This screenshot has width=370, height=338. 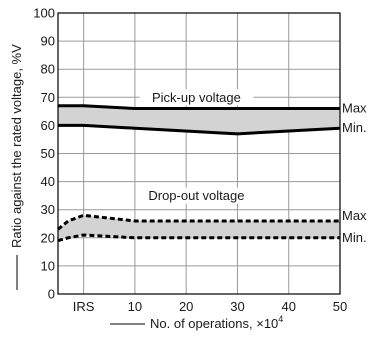 What do you see at coordinates (199, 129) in the screenshot?
I see `band-0-min-line` at bounding box center [199, 129].